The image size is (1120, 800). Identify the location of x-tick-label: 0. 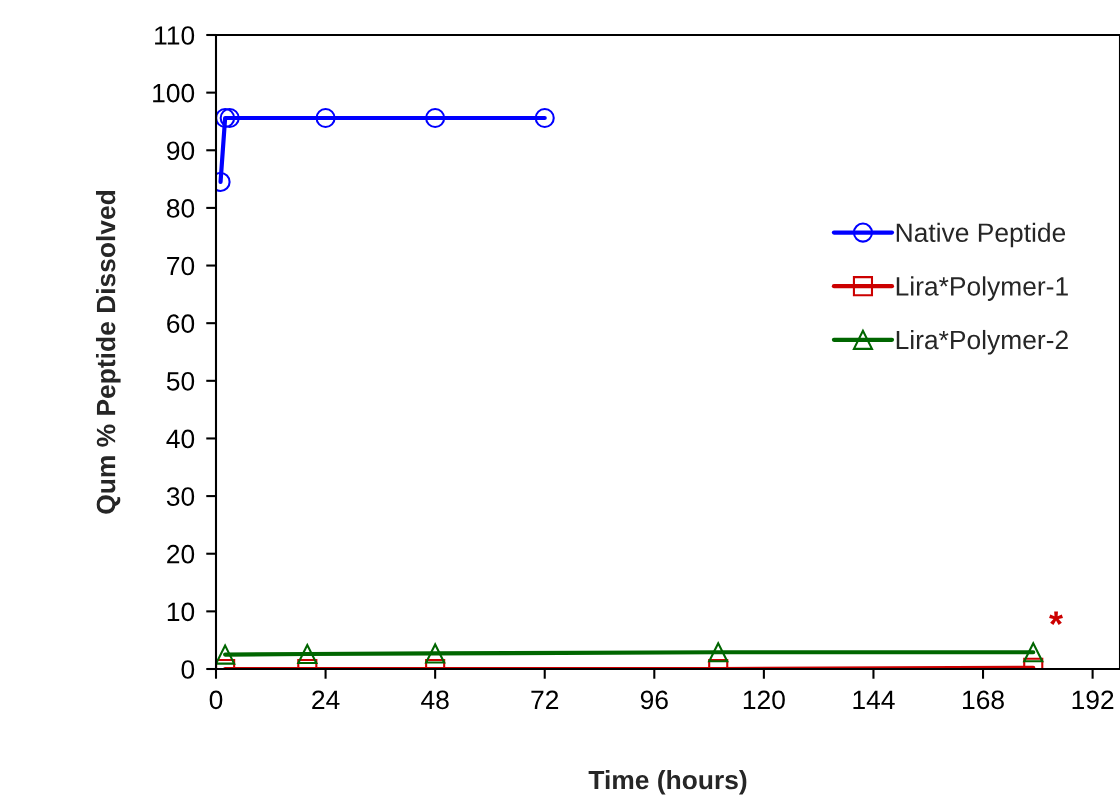
(216, 700).